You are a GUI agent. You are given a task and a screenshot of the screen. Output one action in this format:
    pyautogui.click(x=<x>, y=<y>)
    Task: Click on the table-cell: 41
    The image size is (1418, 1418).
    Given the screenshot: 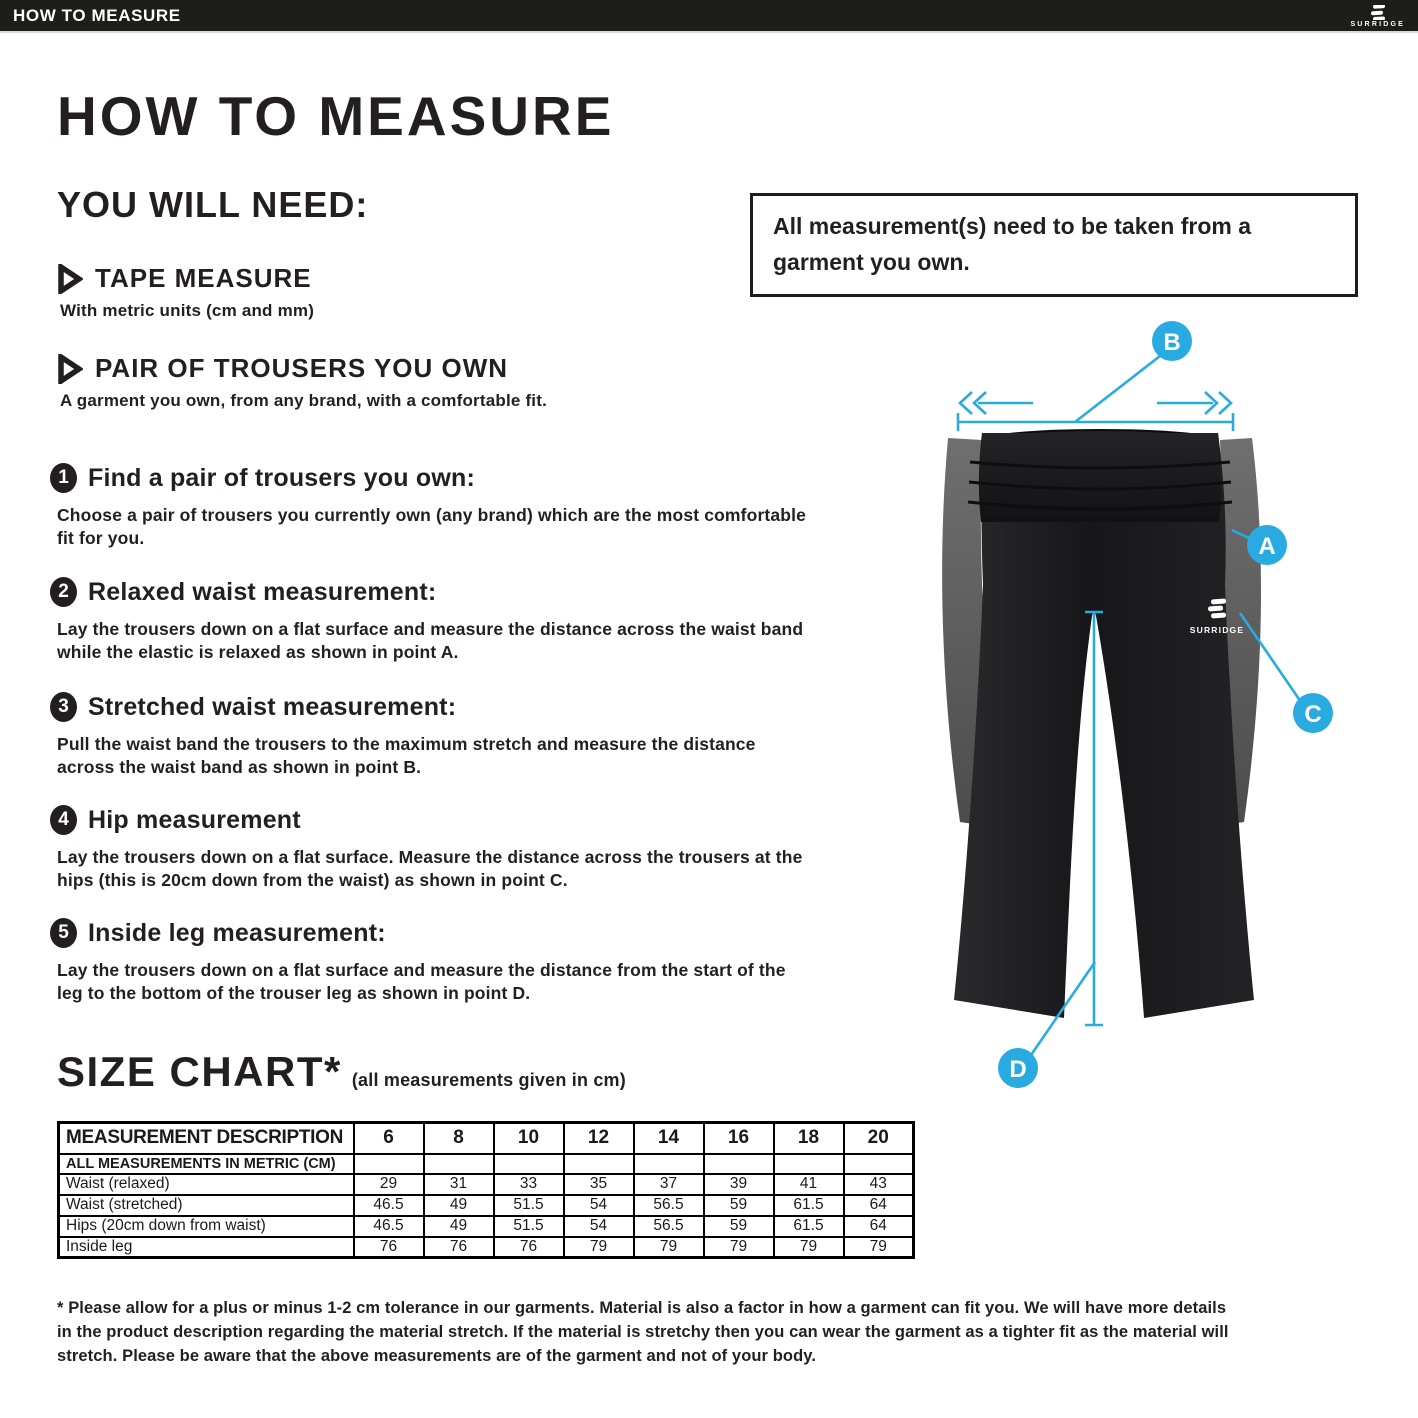 What is the action you would take?
    pyautogui.click(x=808, y=1184)
    